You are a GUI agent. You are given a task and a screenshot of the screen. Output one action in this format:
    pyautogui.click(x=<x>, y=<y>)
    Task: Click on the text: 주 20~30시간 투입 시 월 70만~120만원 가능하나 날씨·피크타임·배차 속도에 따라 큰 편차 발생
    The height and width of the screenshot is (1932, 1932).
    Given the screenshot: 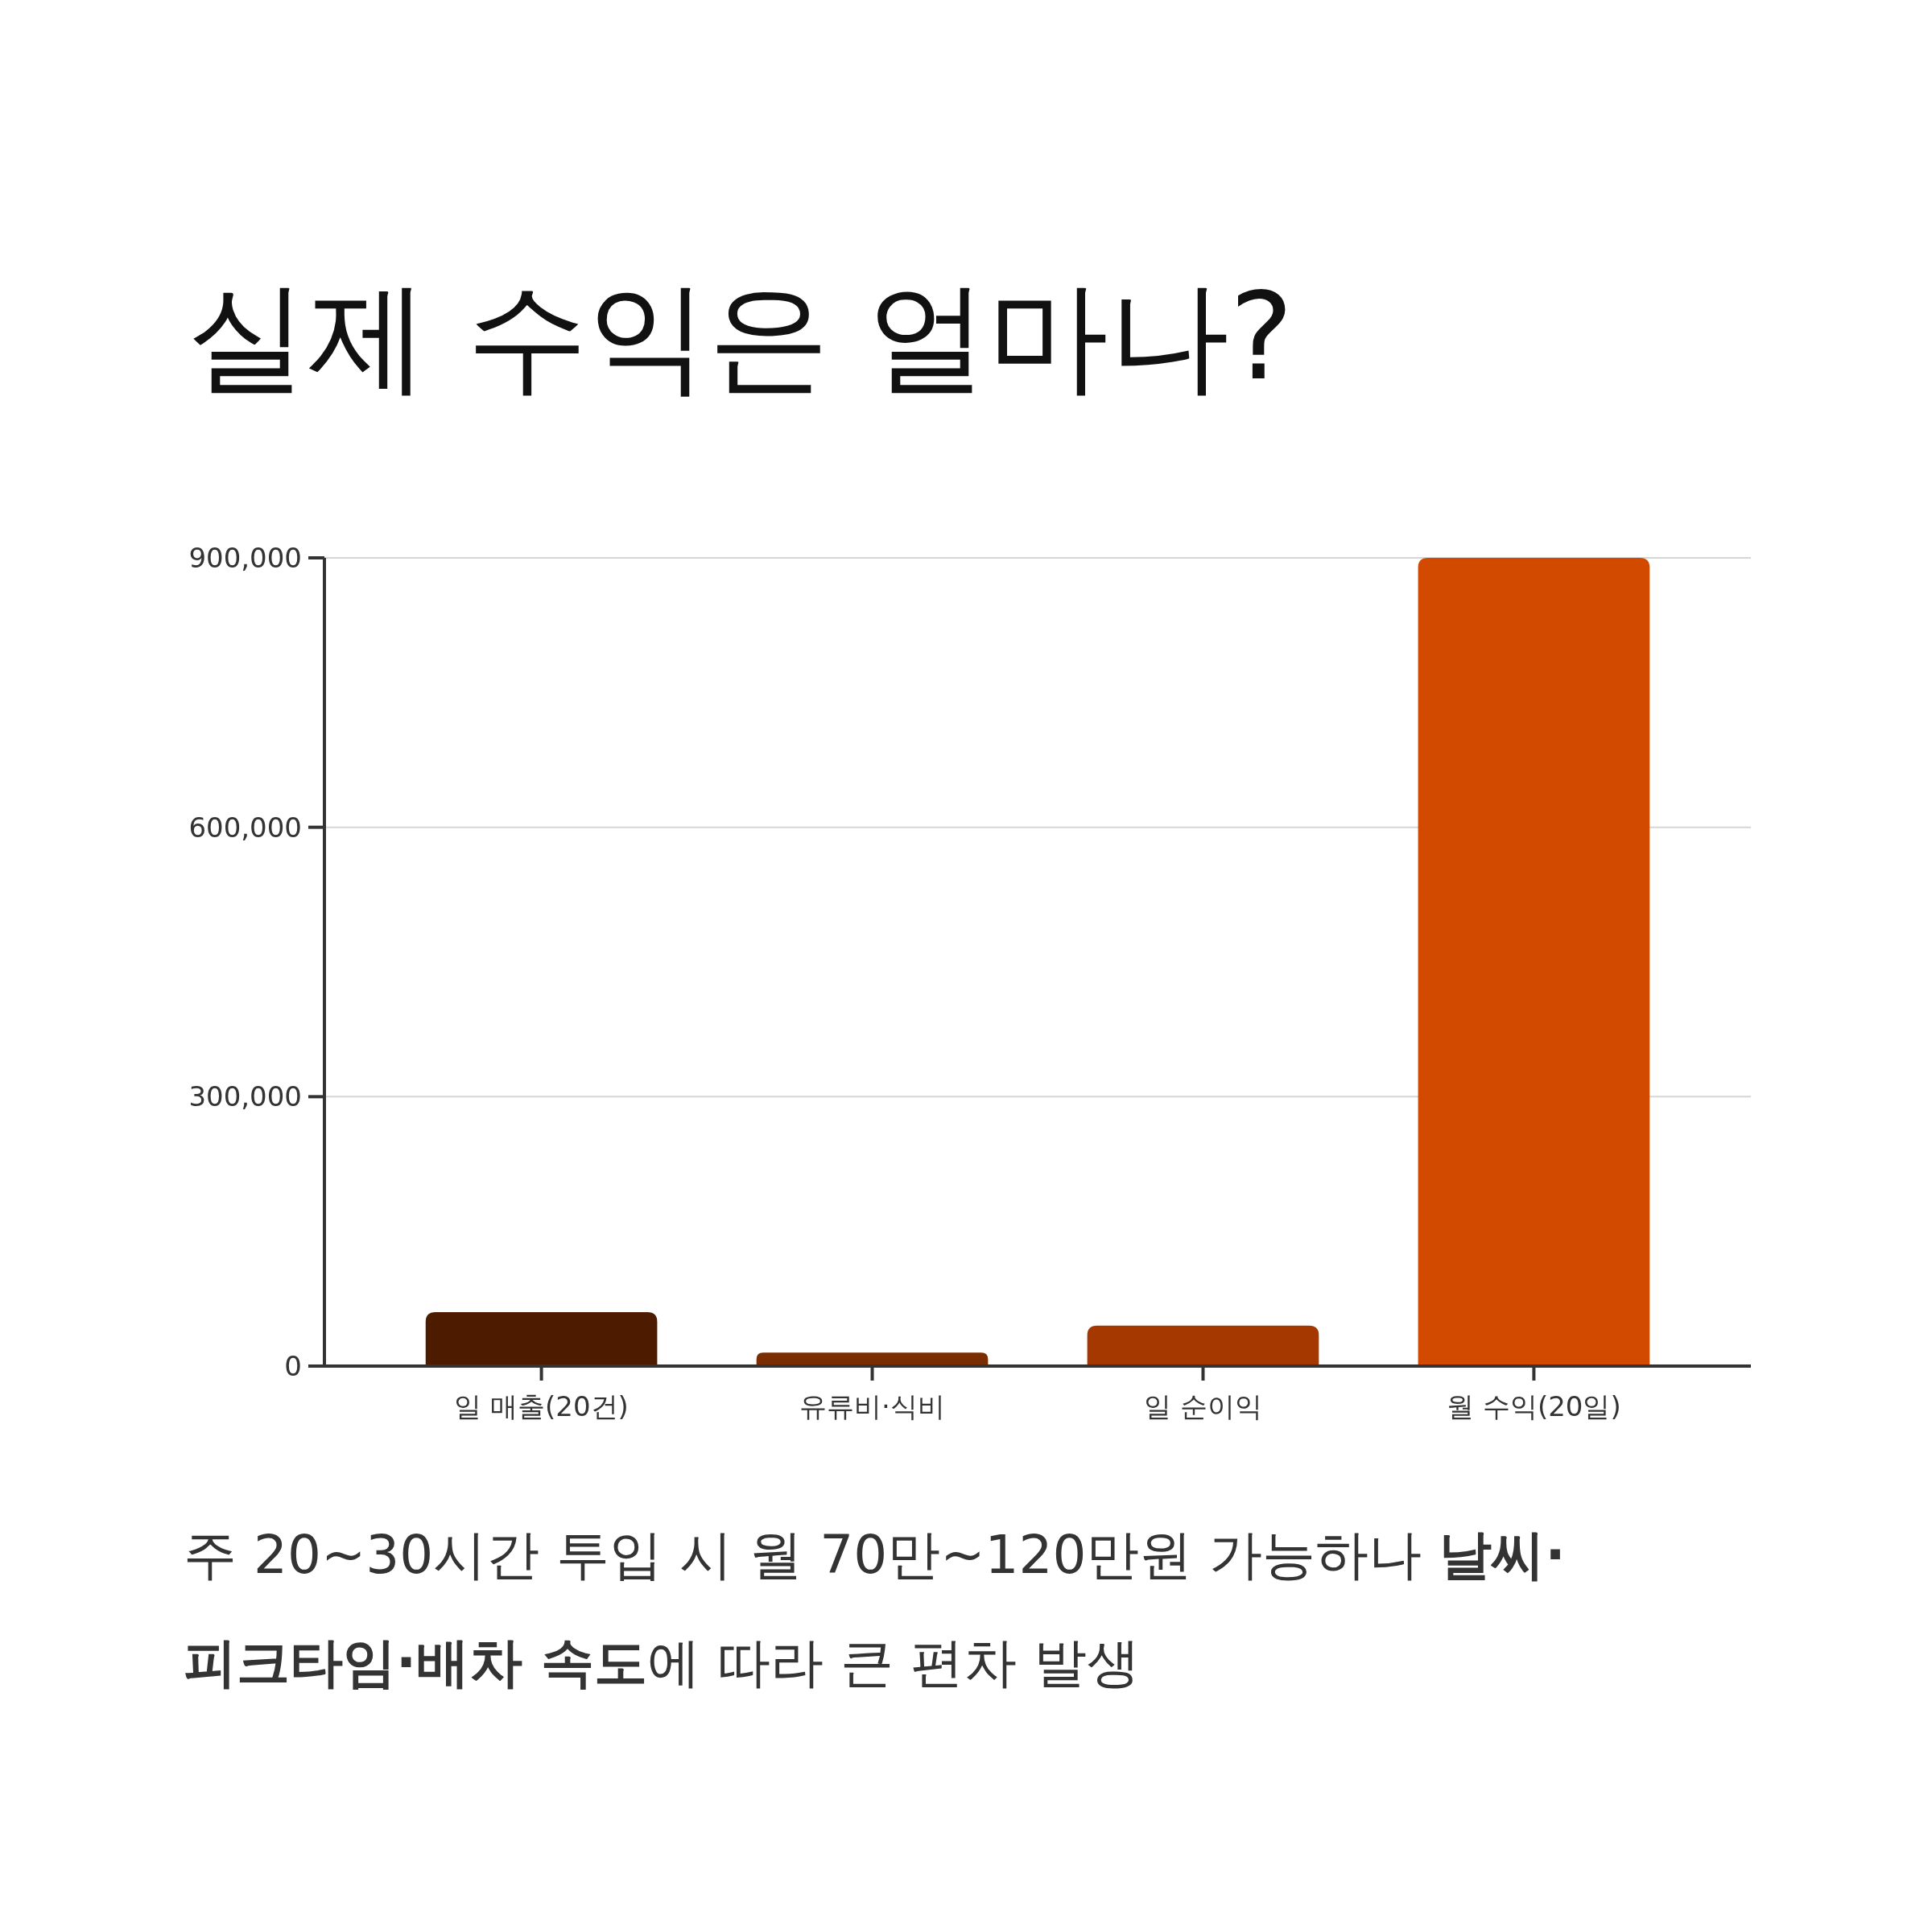 What is the action you would take?
    pyautogui.click(x=875, y=1609)
    